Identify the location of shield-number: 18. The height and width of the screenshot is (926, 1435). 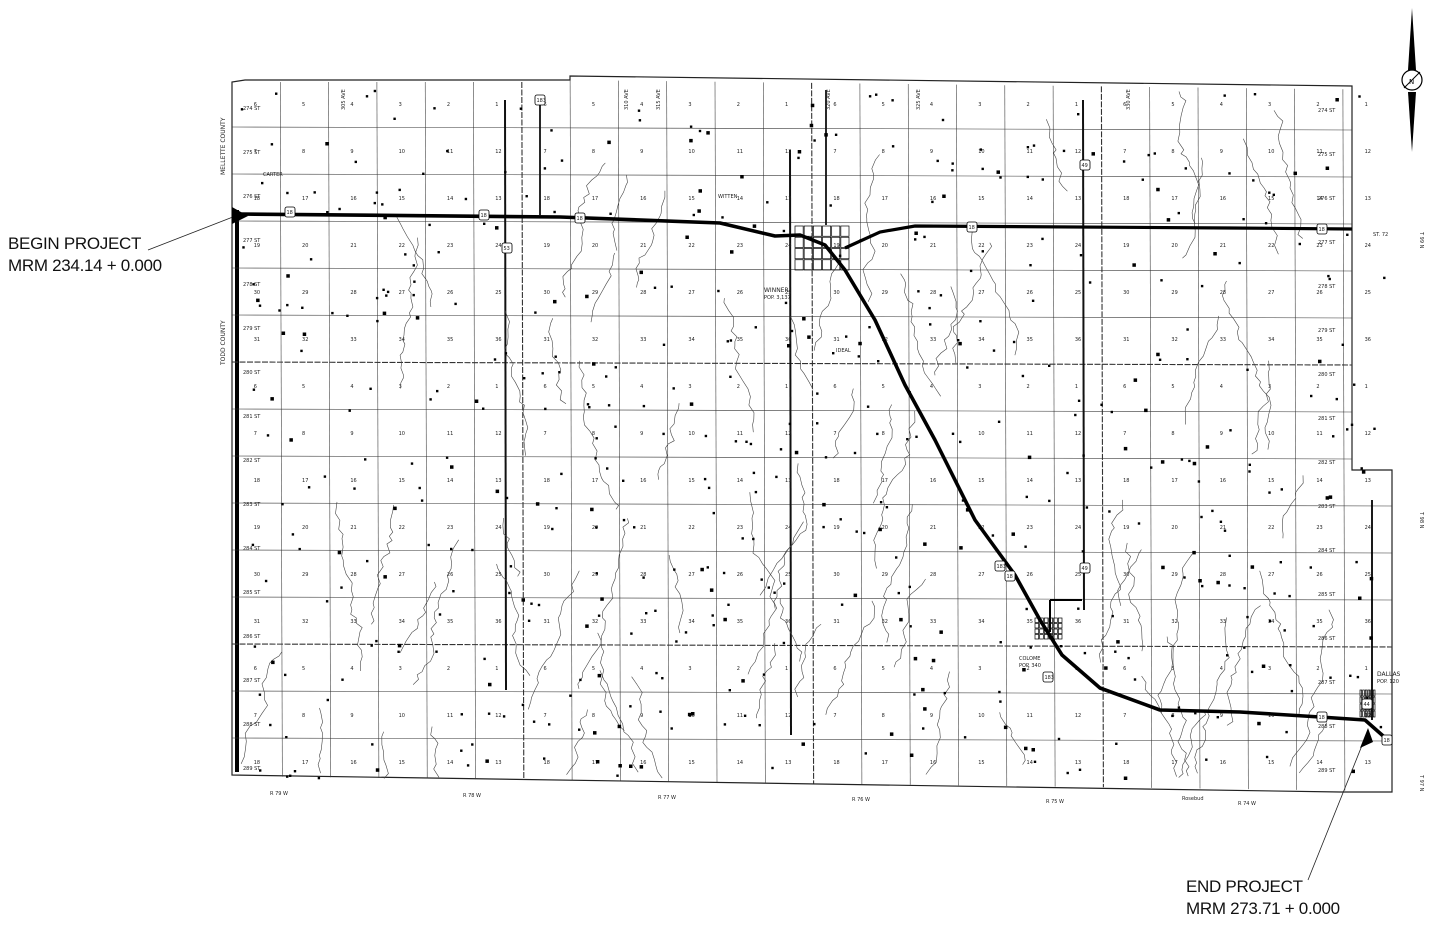
(484, 216).